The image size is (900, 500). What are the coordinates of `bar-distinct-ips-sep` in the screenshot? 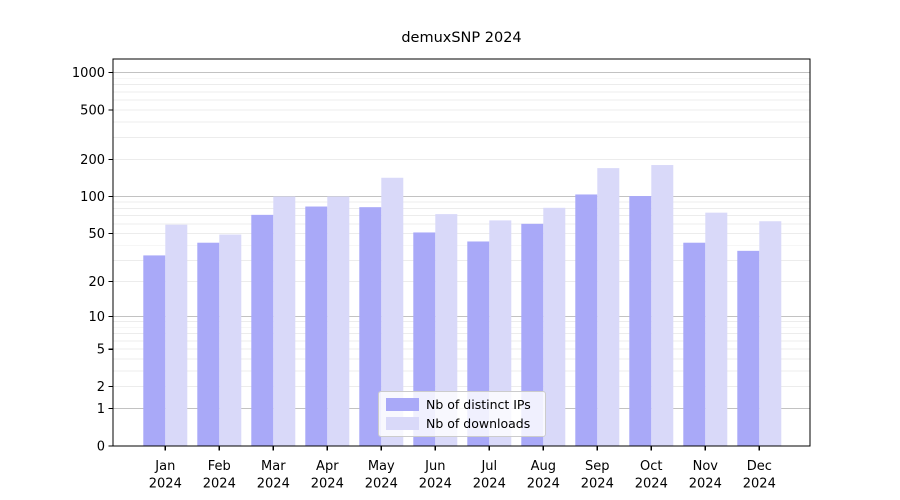 It's located at (586, 320).